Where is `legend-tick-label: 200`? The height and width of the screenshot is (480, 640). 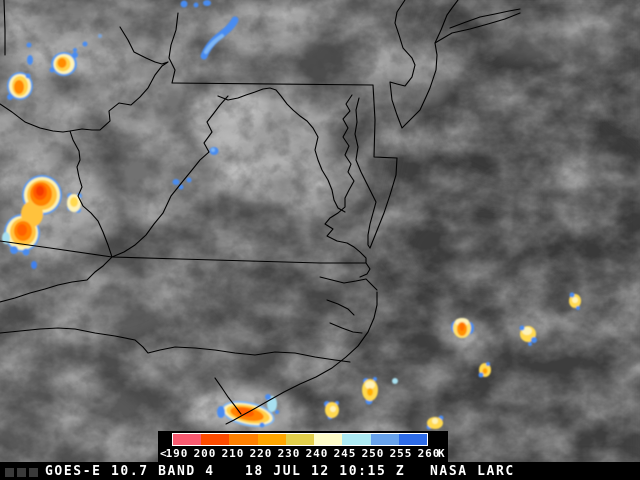 legend-tick-label: 200 is located at coordinates (205, 453).